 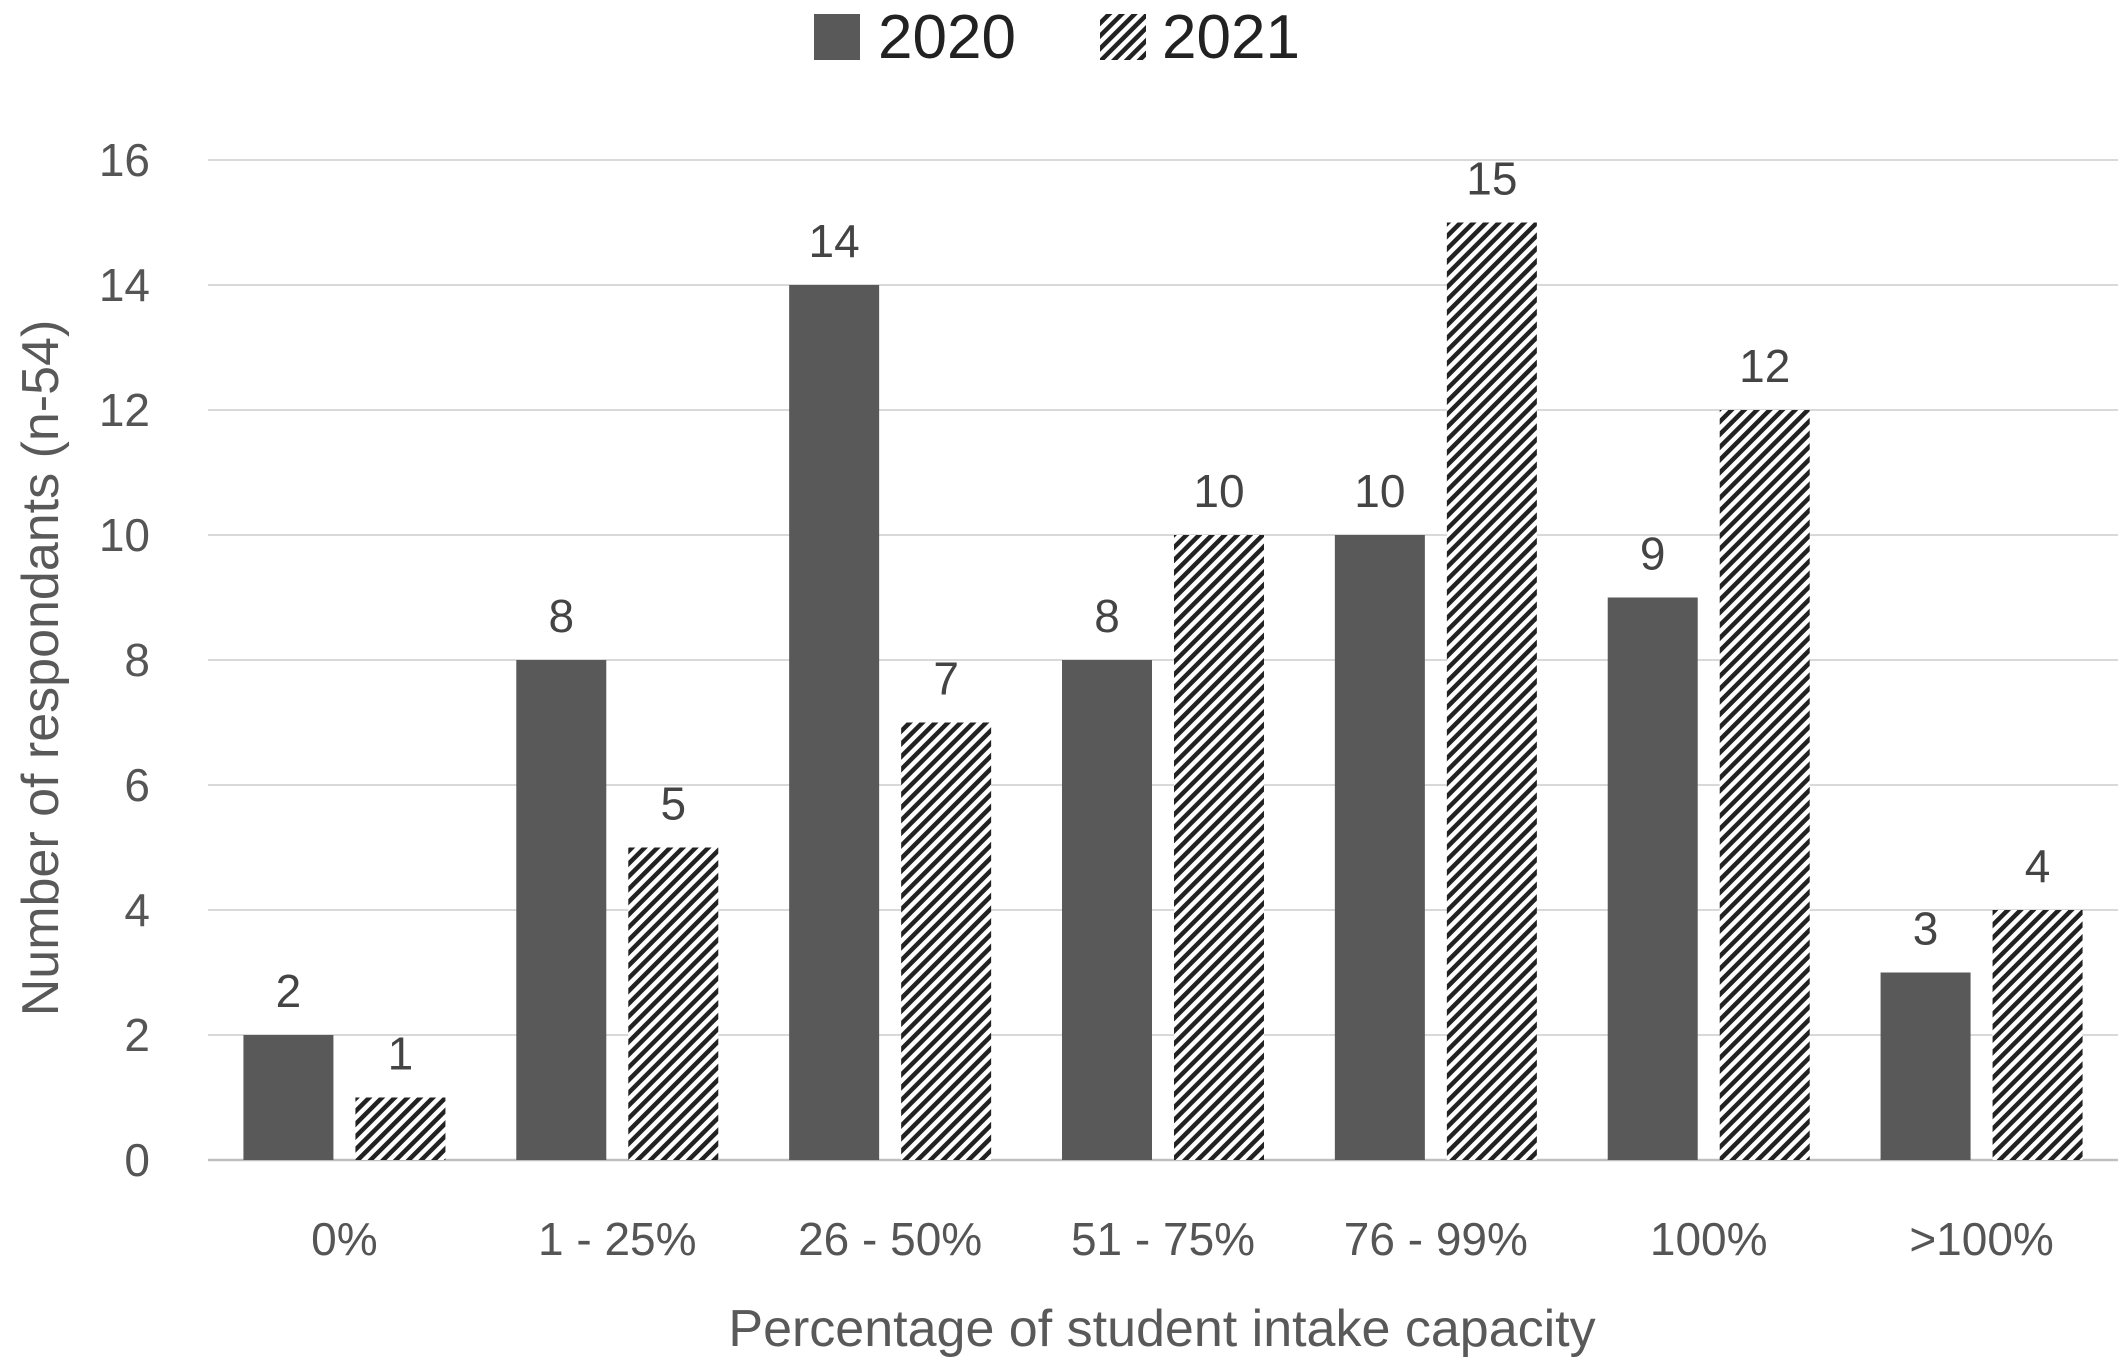 What do you see at coordinates (1491, 179) in the screenshot?
I see `data-label-2021-4: 15` at bounding box center [1491, 179].